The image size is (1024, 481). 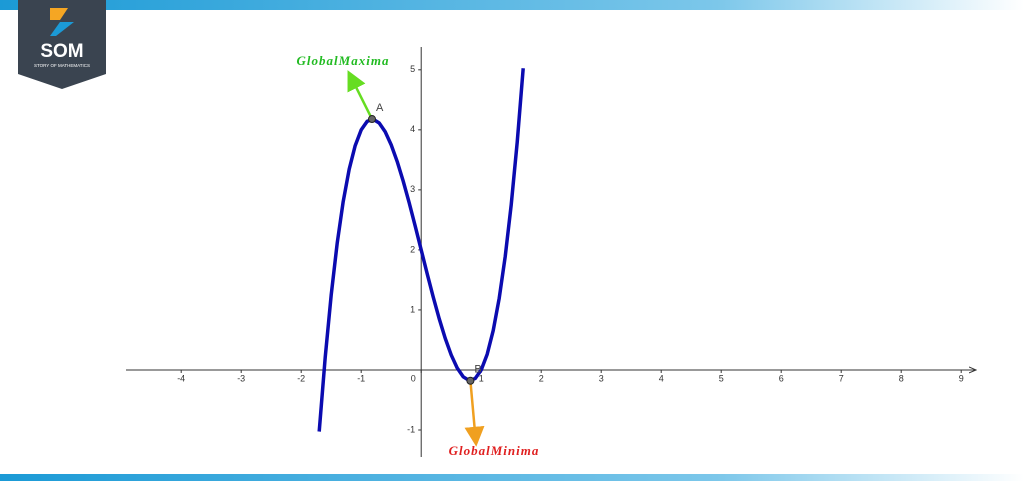 What do you see at coordinates (961, 378) in the screenshot?
I see `x-tick-label: 9` at bounding box center [961, 378].